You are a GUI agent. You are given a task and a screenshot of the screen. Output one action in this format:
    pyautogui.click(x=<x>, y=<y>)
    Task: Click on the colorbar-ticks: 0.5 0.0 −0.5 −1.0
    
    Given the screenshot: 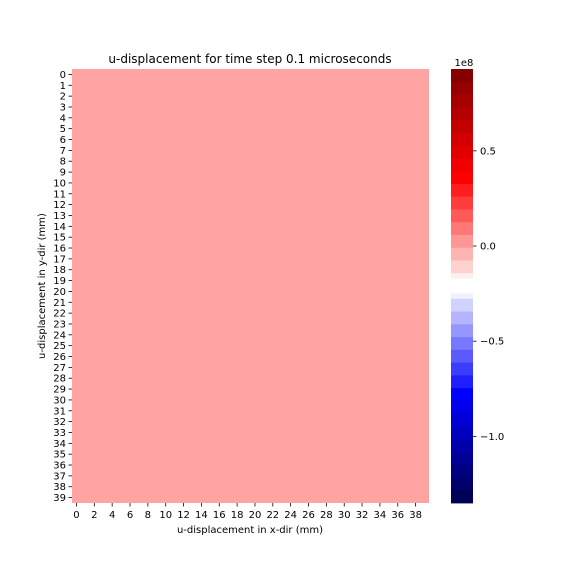 What is the action you would take?
    pyautogui.click(x=488, y=294)
    